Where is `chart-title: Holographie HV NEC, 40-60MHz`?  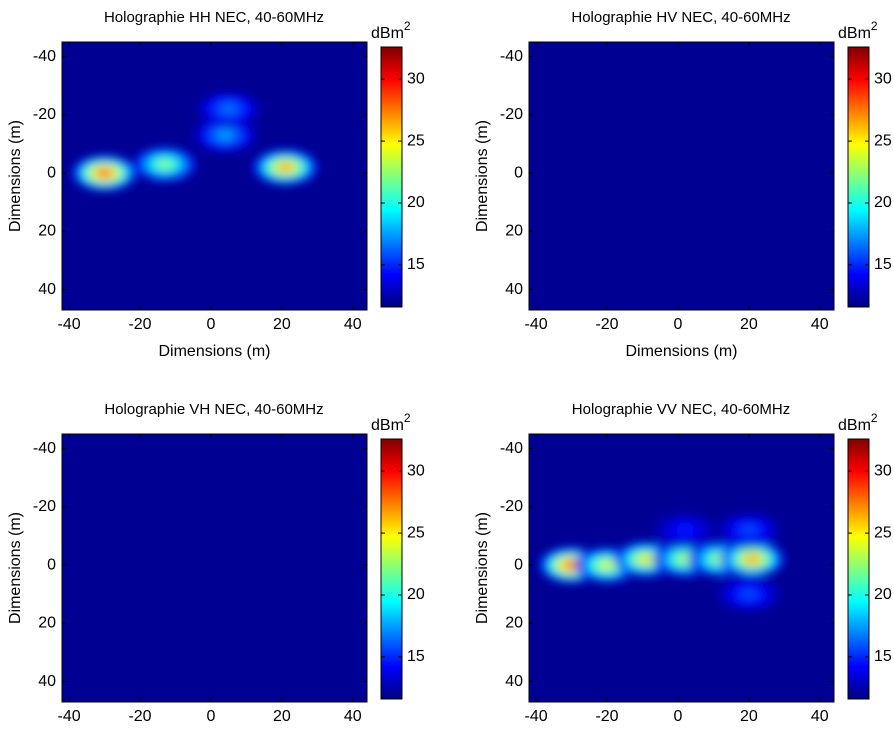
chart-title: Holographie HV NEC, 40-60MHz is located at coordinates (680, 17).